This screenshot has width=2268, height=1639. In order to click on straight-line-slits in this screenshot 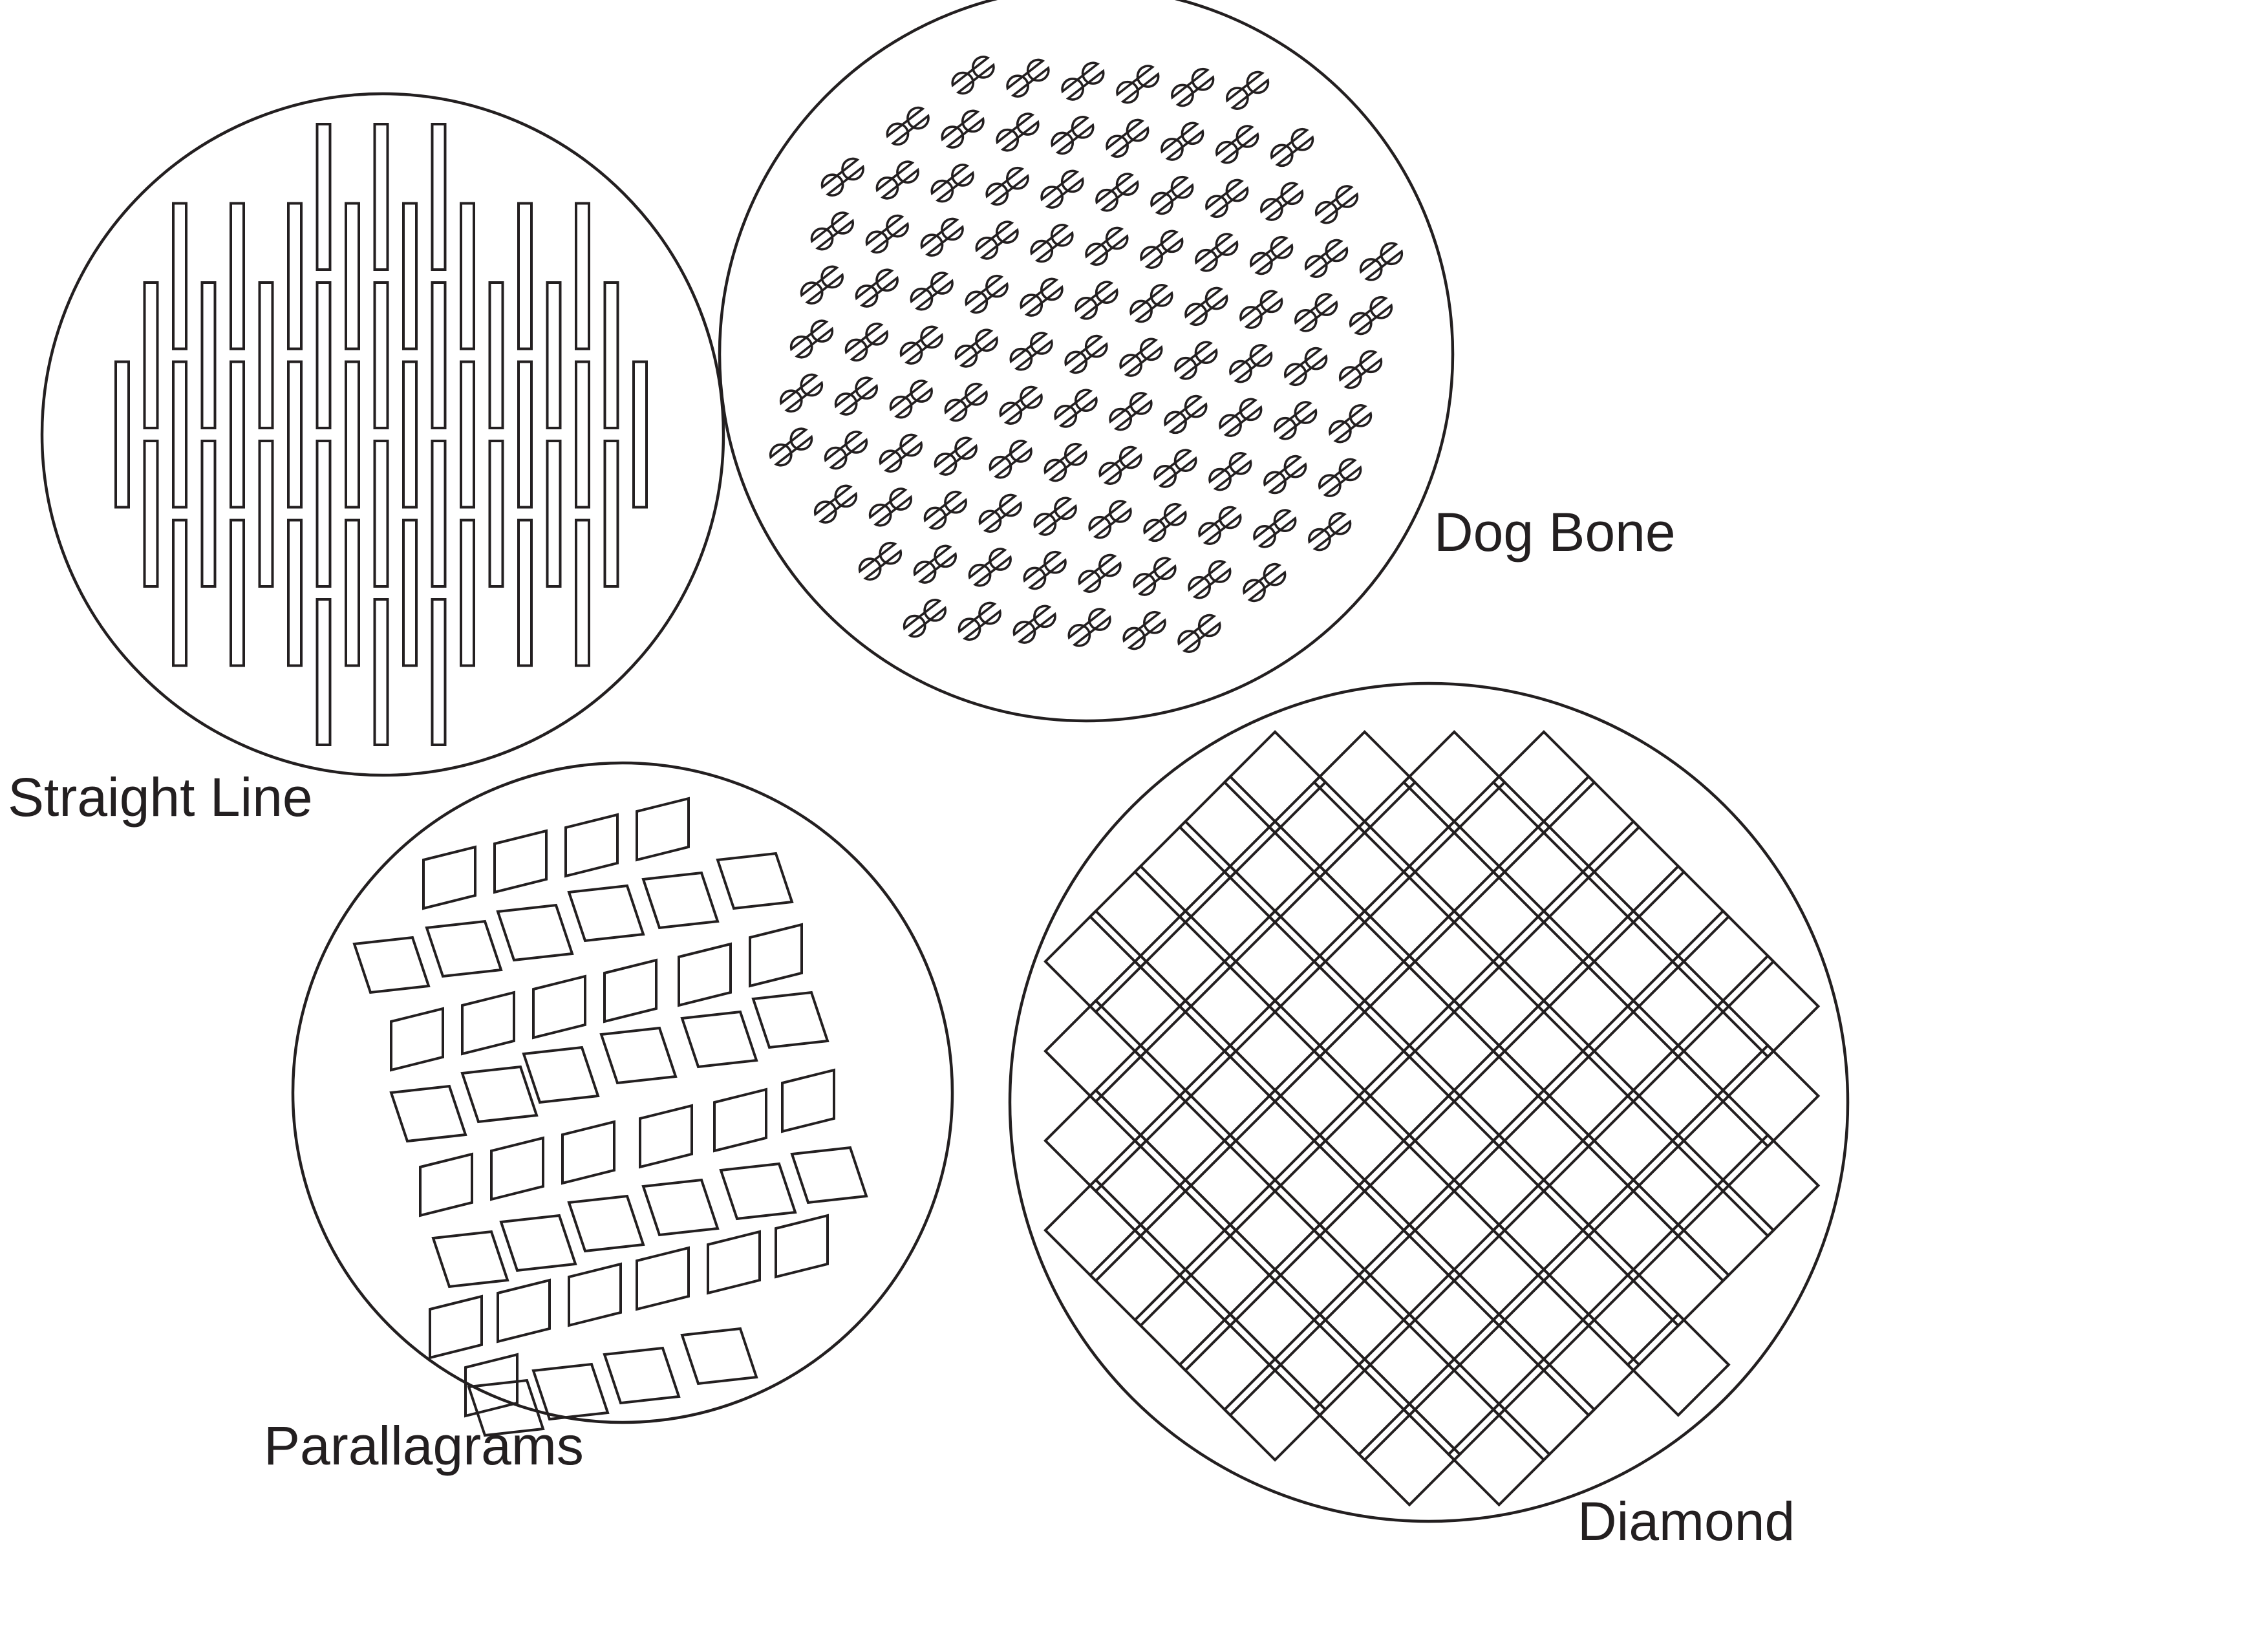, I will do `click(381, 434)`.